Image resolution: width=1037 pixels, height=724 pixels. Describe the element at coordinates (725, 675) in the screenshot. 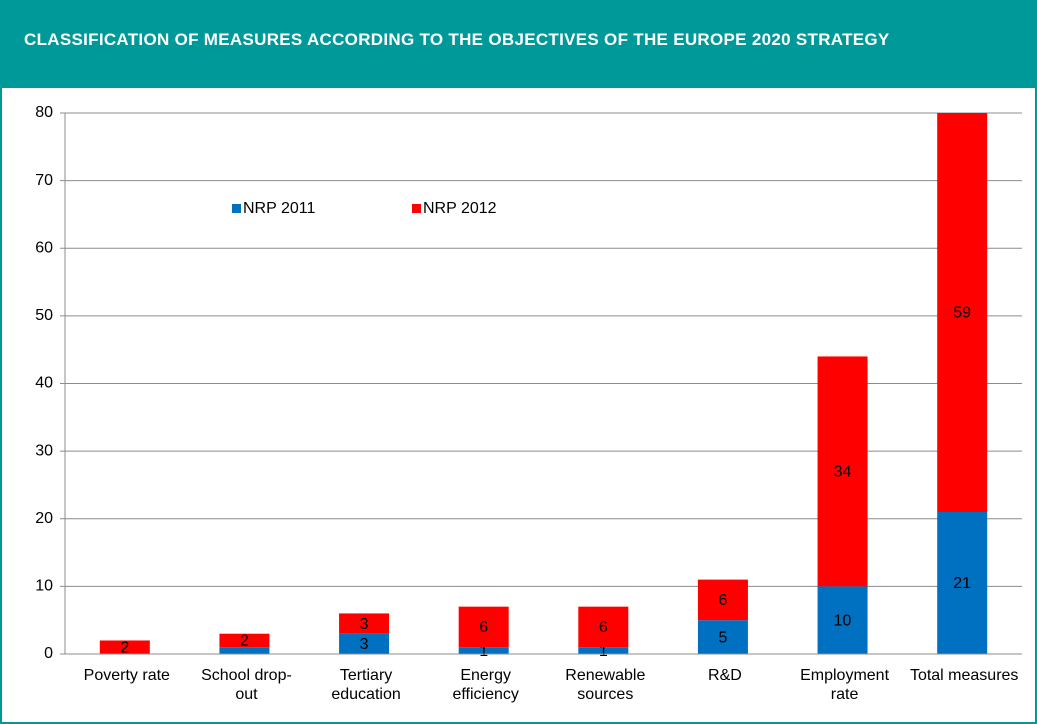

I see `x-tick-label: R&D` at that location.